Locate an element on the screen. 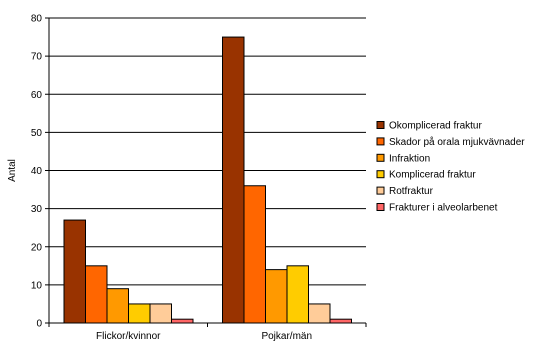 This screenshot has height=345, width=539. y-tick-label: 30 is located at coordinates (37, 209).